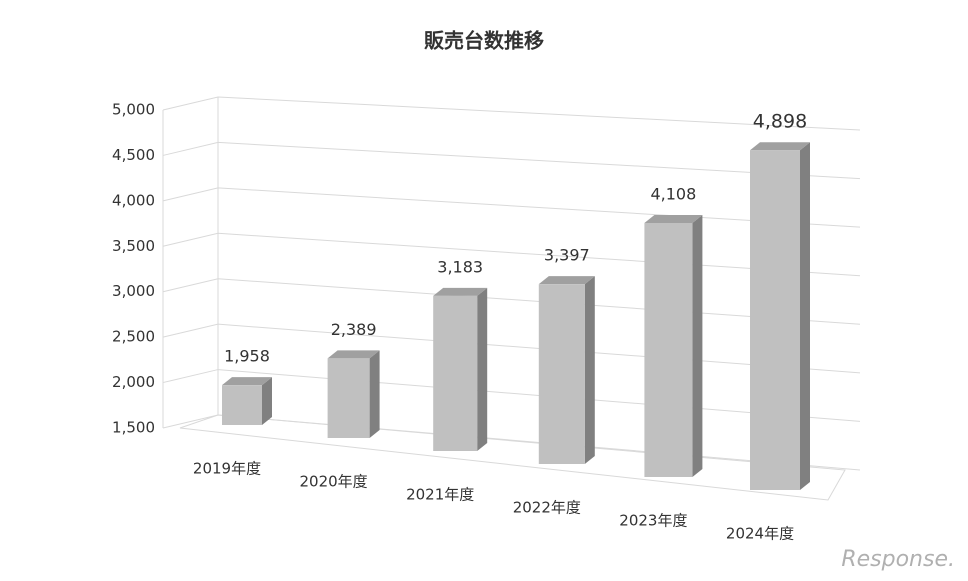 The width and height of the screenshot is (968, 581). I want to click on x-tick-label: 2023年度, so click(653, 521).